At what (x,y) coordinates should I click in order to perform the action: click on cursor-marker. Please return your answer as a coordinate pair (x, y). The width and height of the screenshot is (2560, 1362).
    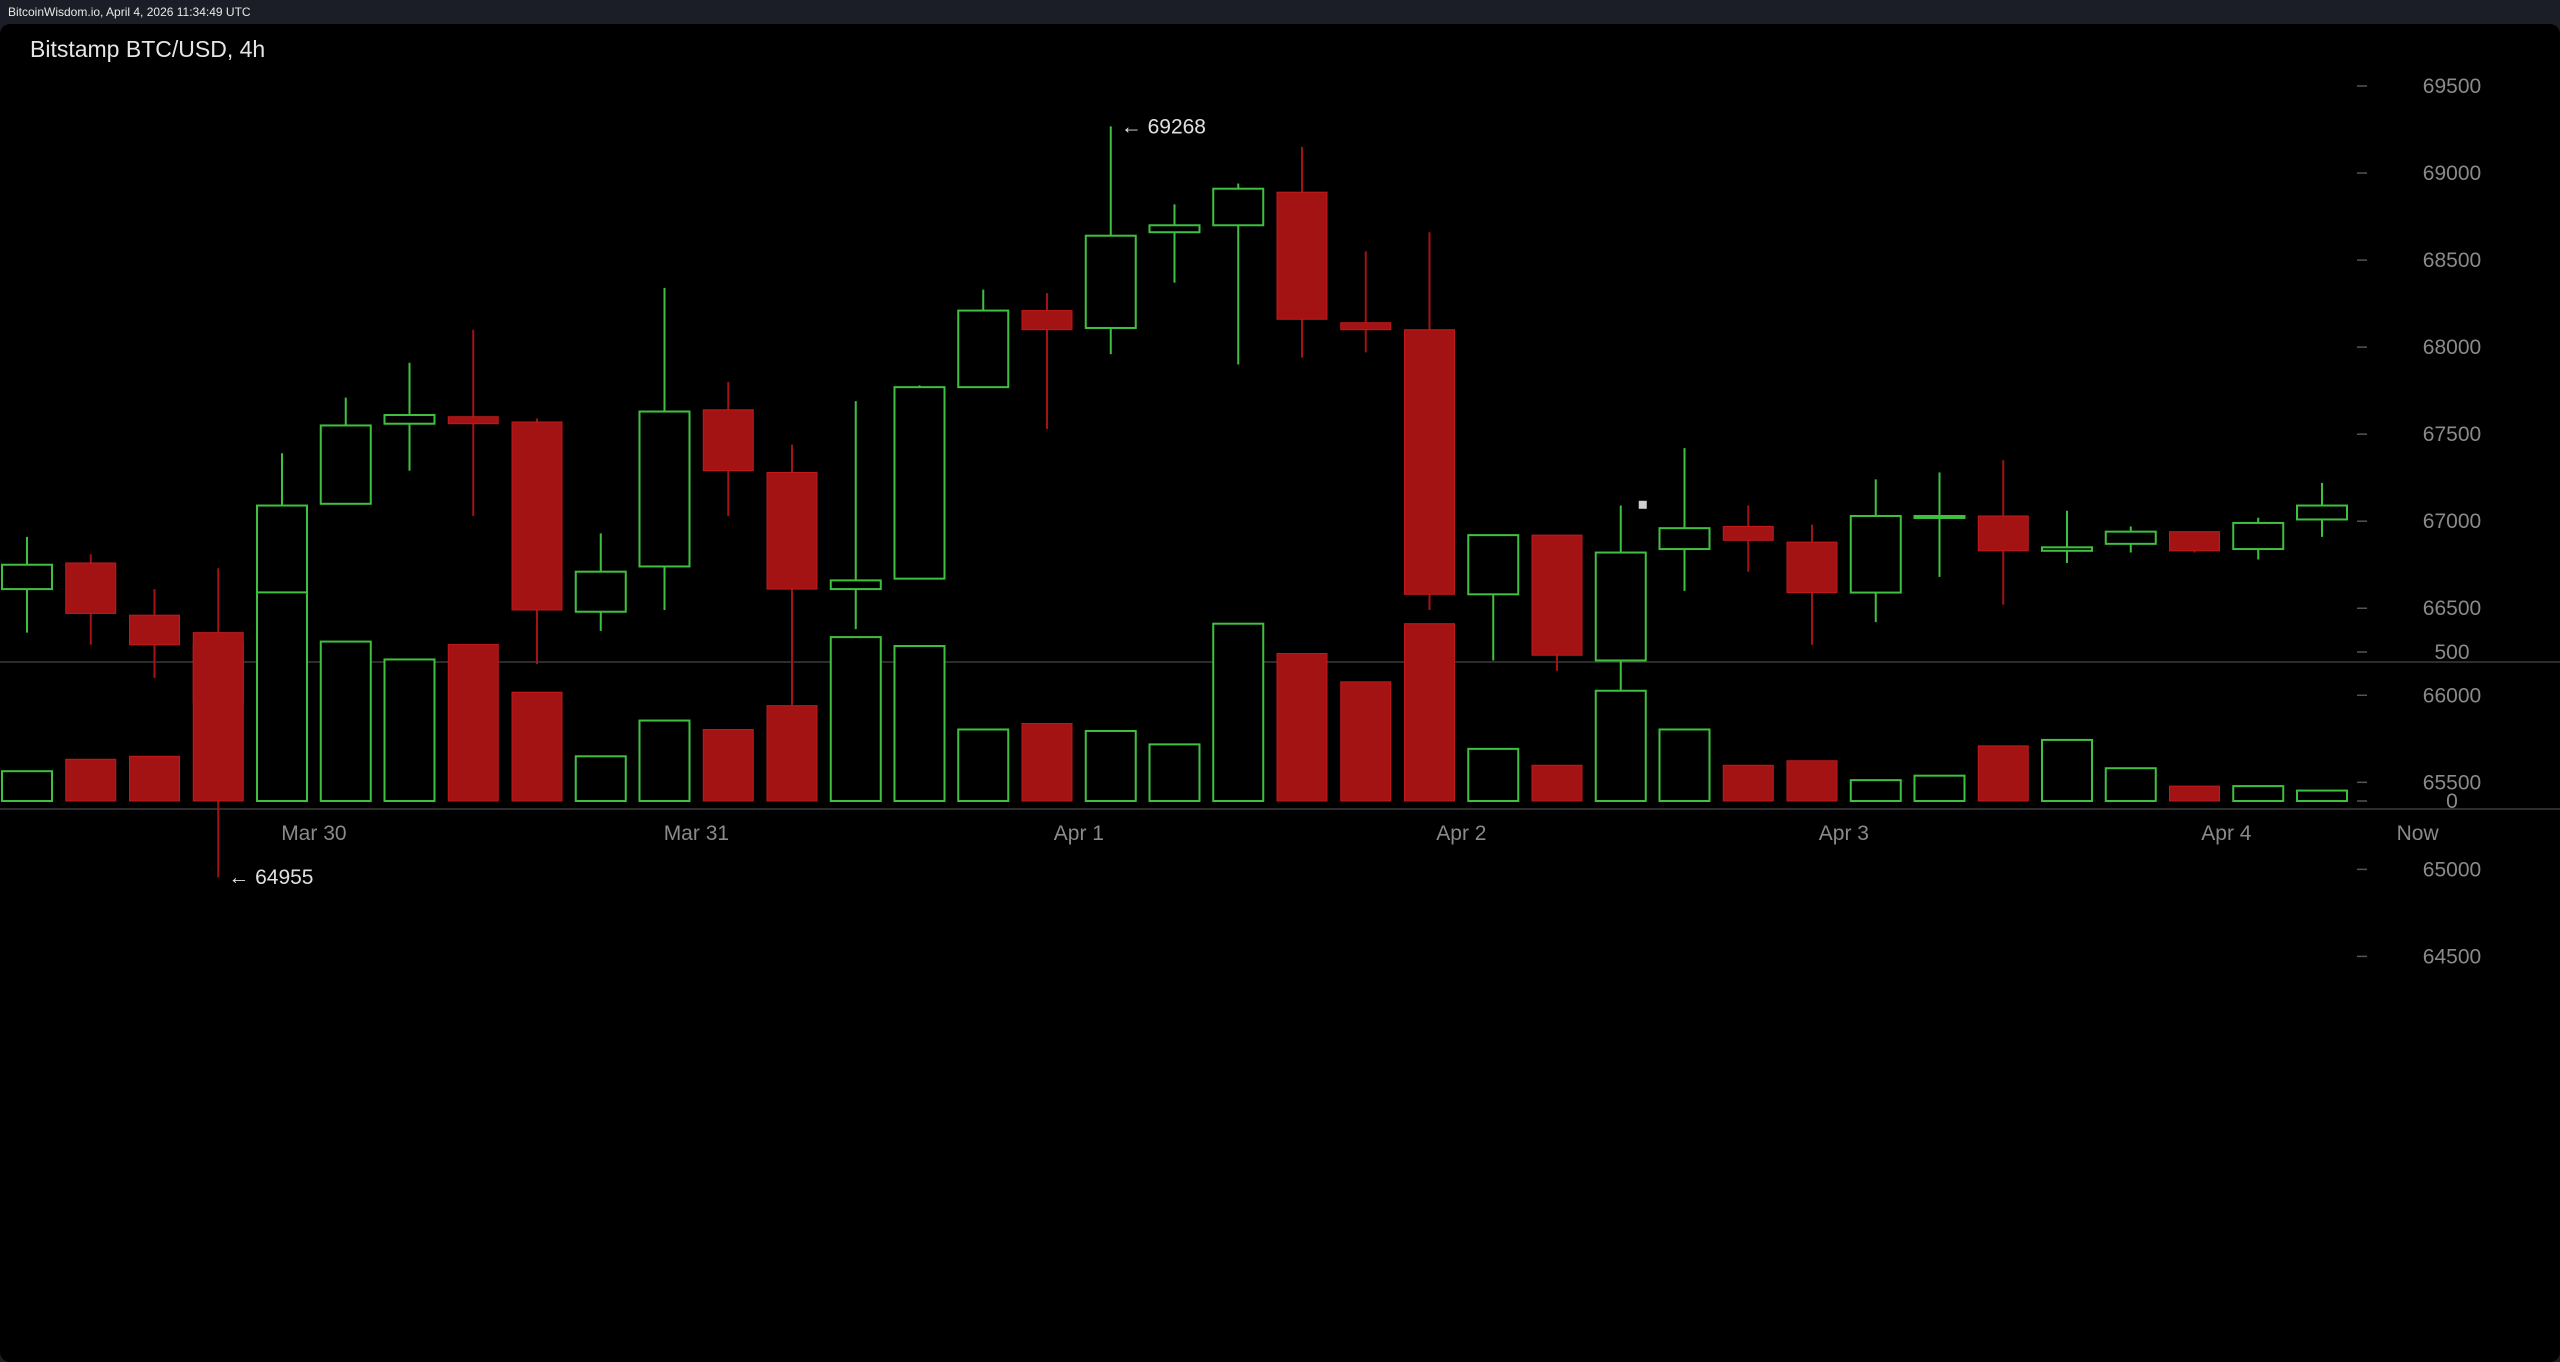
    Looking at the image, I should click on (1642, 504).